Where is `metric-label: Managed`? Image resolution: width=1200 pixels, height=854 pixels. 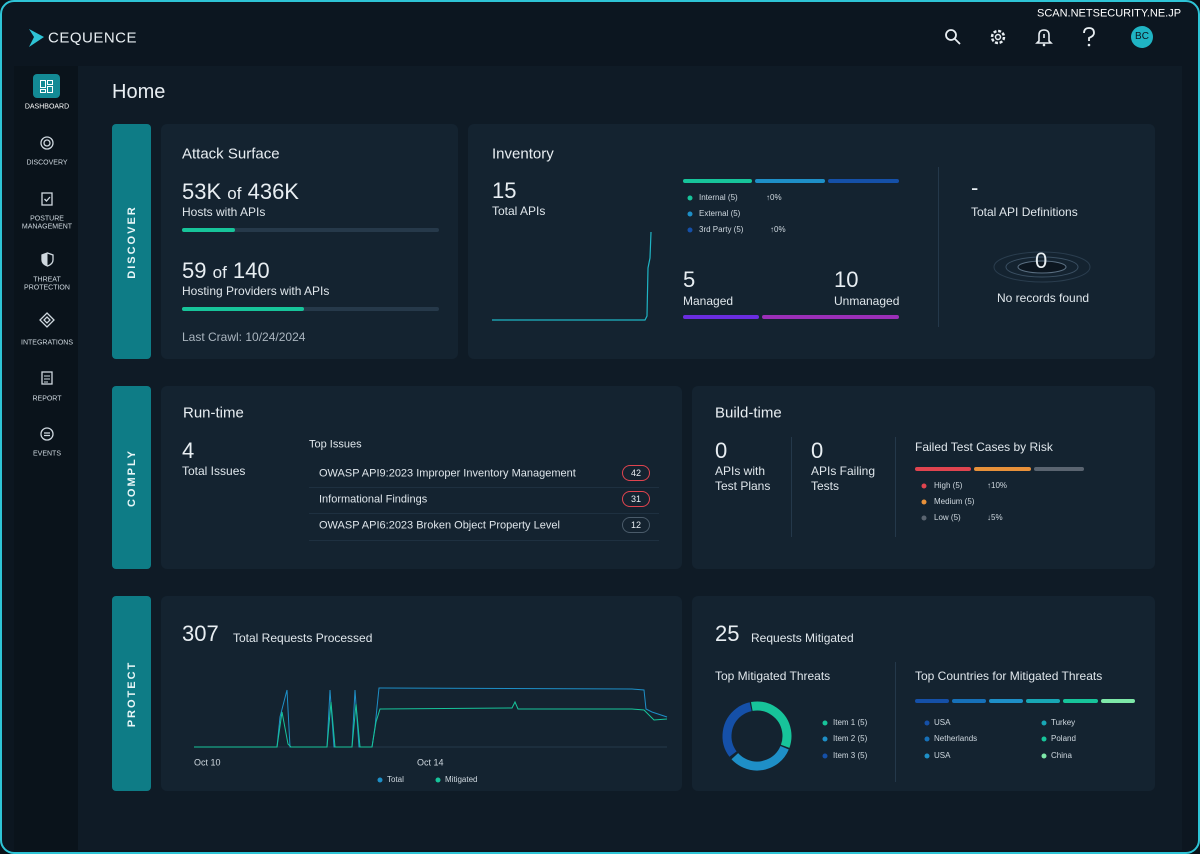
metric-label: Managed is located at coordinates (708, 301).